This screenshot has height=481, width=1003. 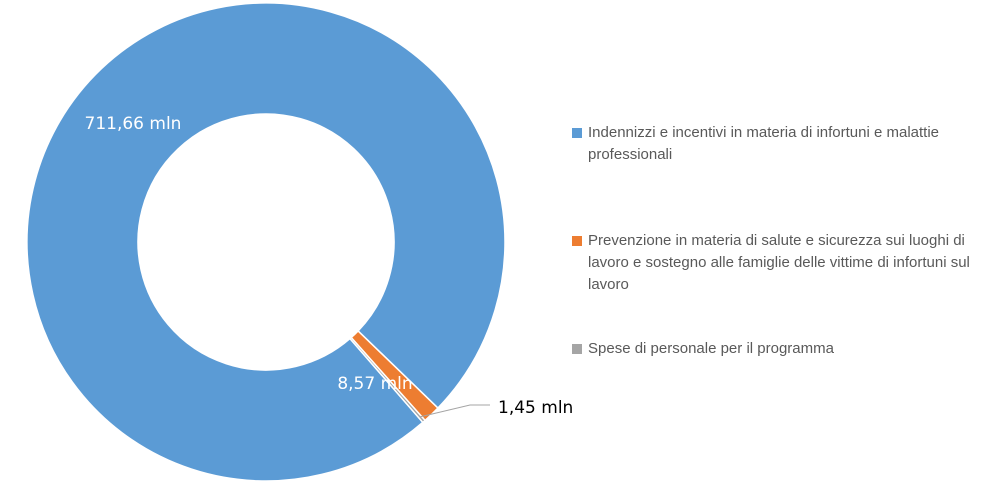 I want to click on donut-slice, so click(x=387, y=380).